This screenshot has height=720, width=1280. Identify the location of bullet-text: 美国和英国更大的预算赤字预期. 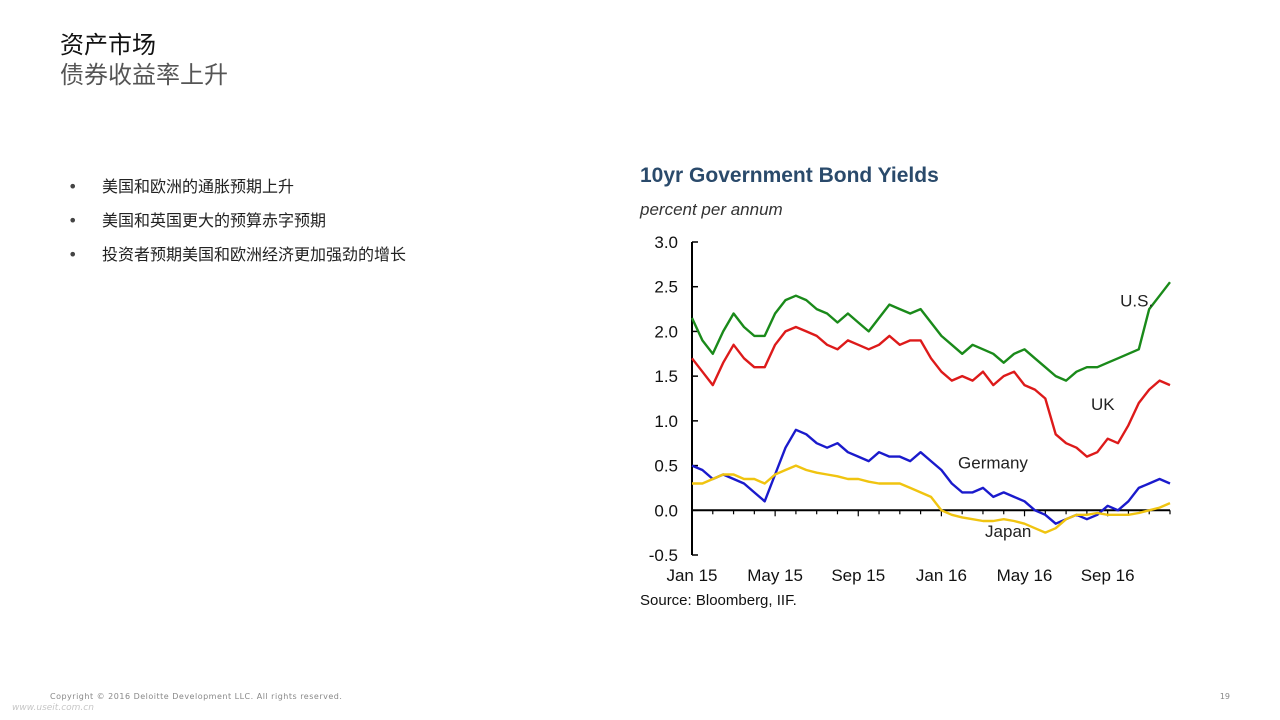
(214, 220).